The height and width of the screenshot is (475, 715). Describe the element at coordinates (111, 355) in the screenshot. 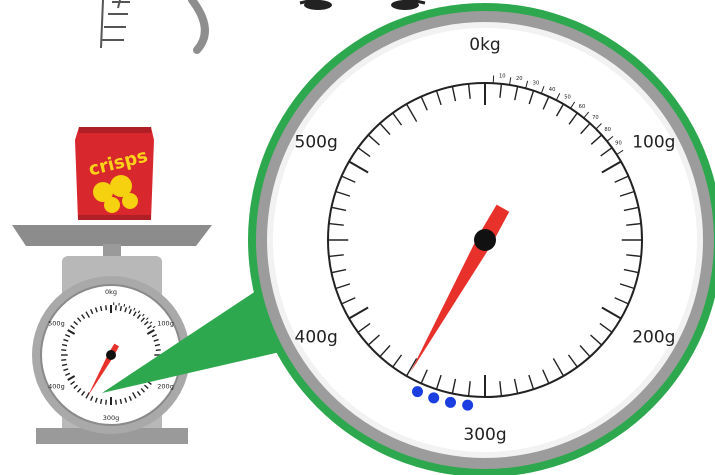

I see `needle-hub` at that location.